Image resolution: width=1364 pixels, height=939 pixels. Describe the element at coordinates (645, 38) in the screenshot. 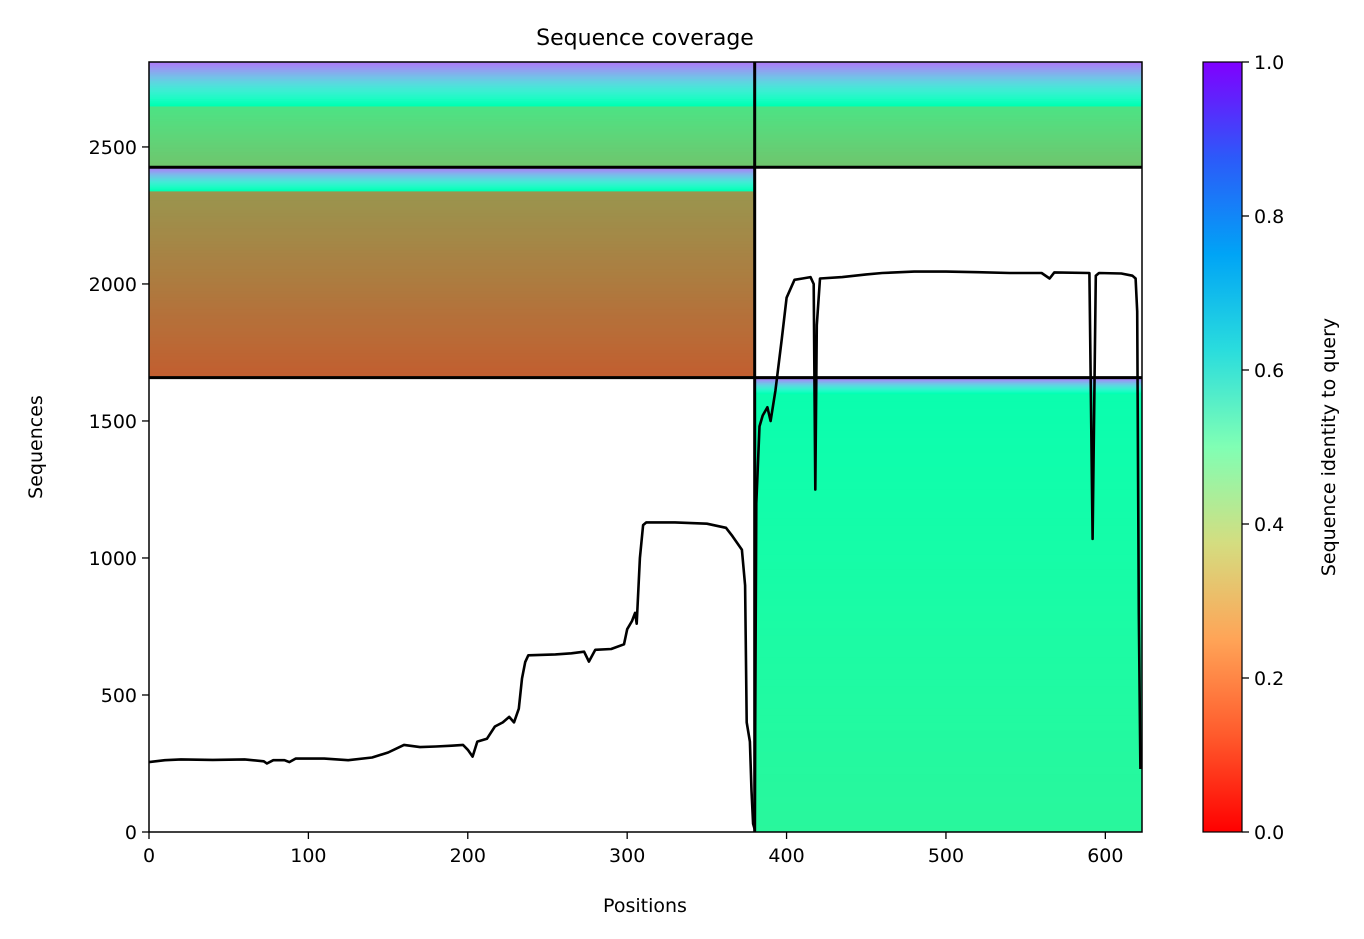

I see `chart-title: Sequence coverage` at that location.